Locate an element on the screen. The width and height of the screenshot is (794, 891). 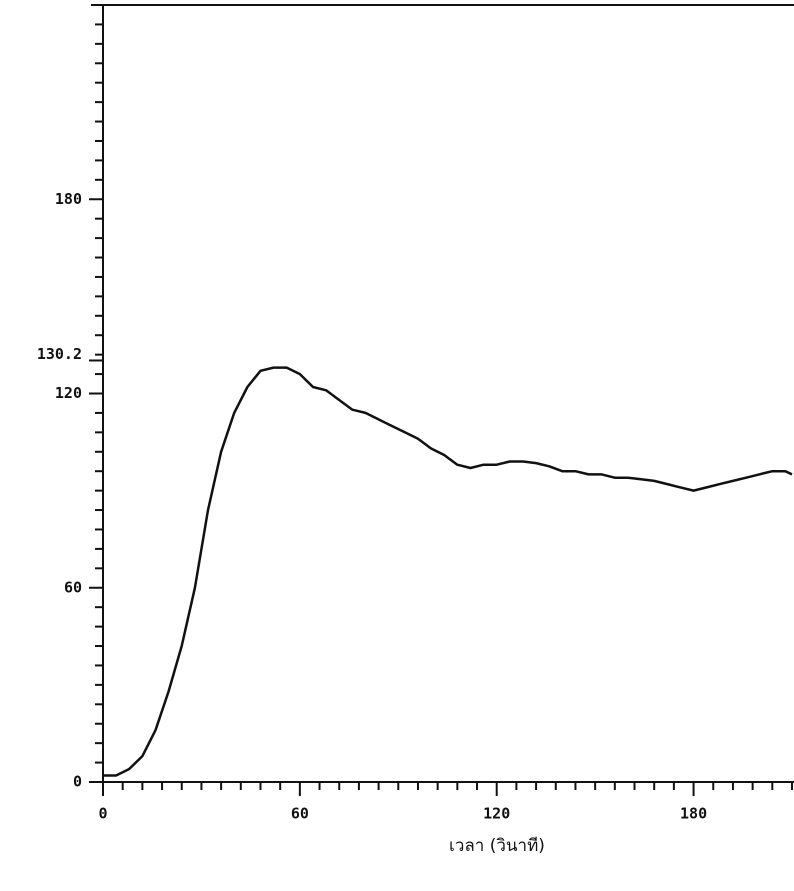
y-tick-label: 180 is located at coordinates (68, 199).